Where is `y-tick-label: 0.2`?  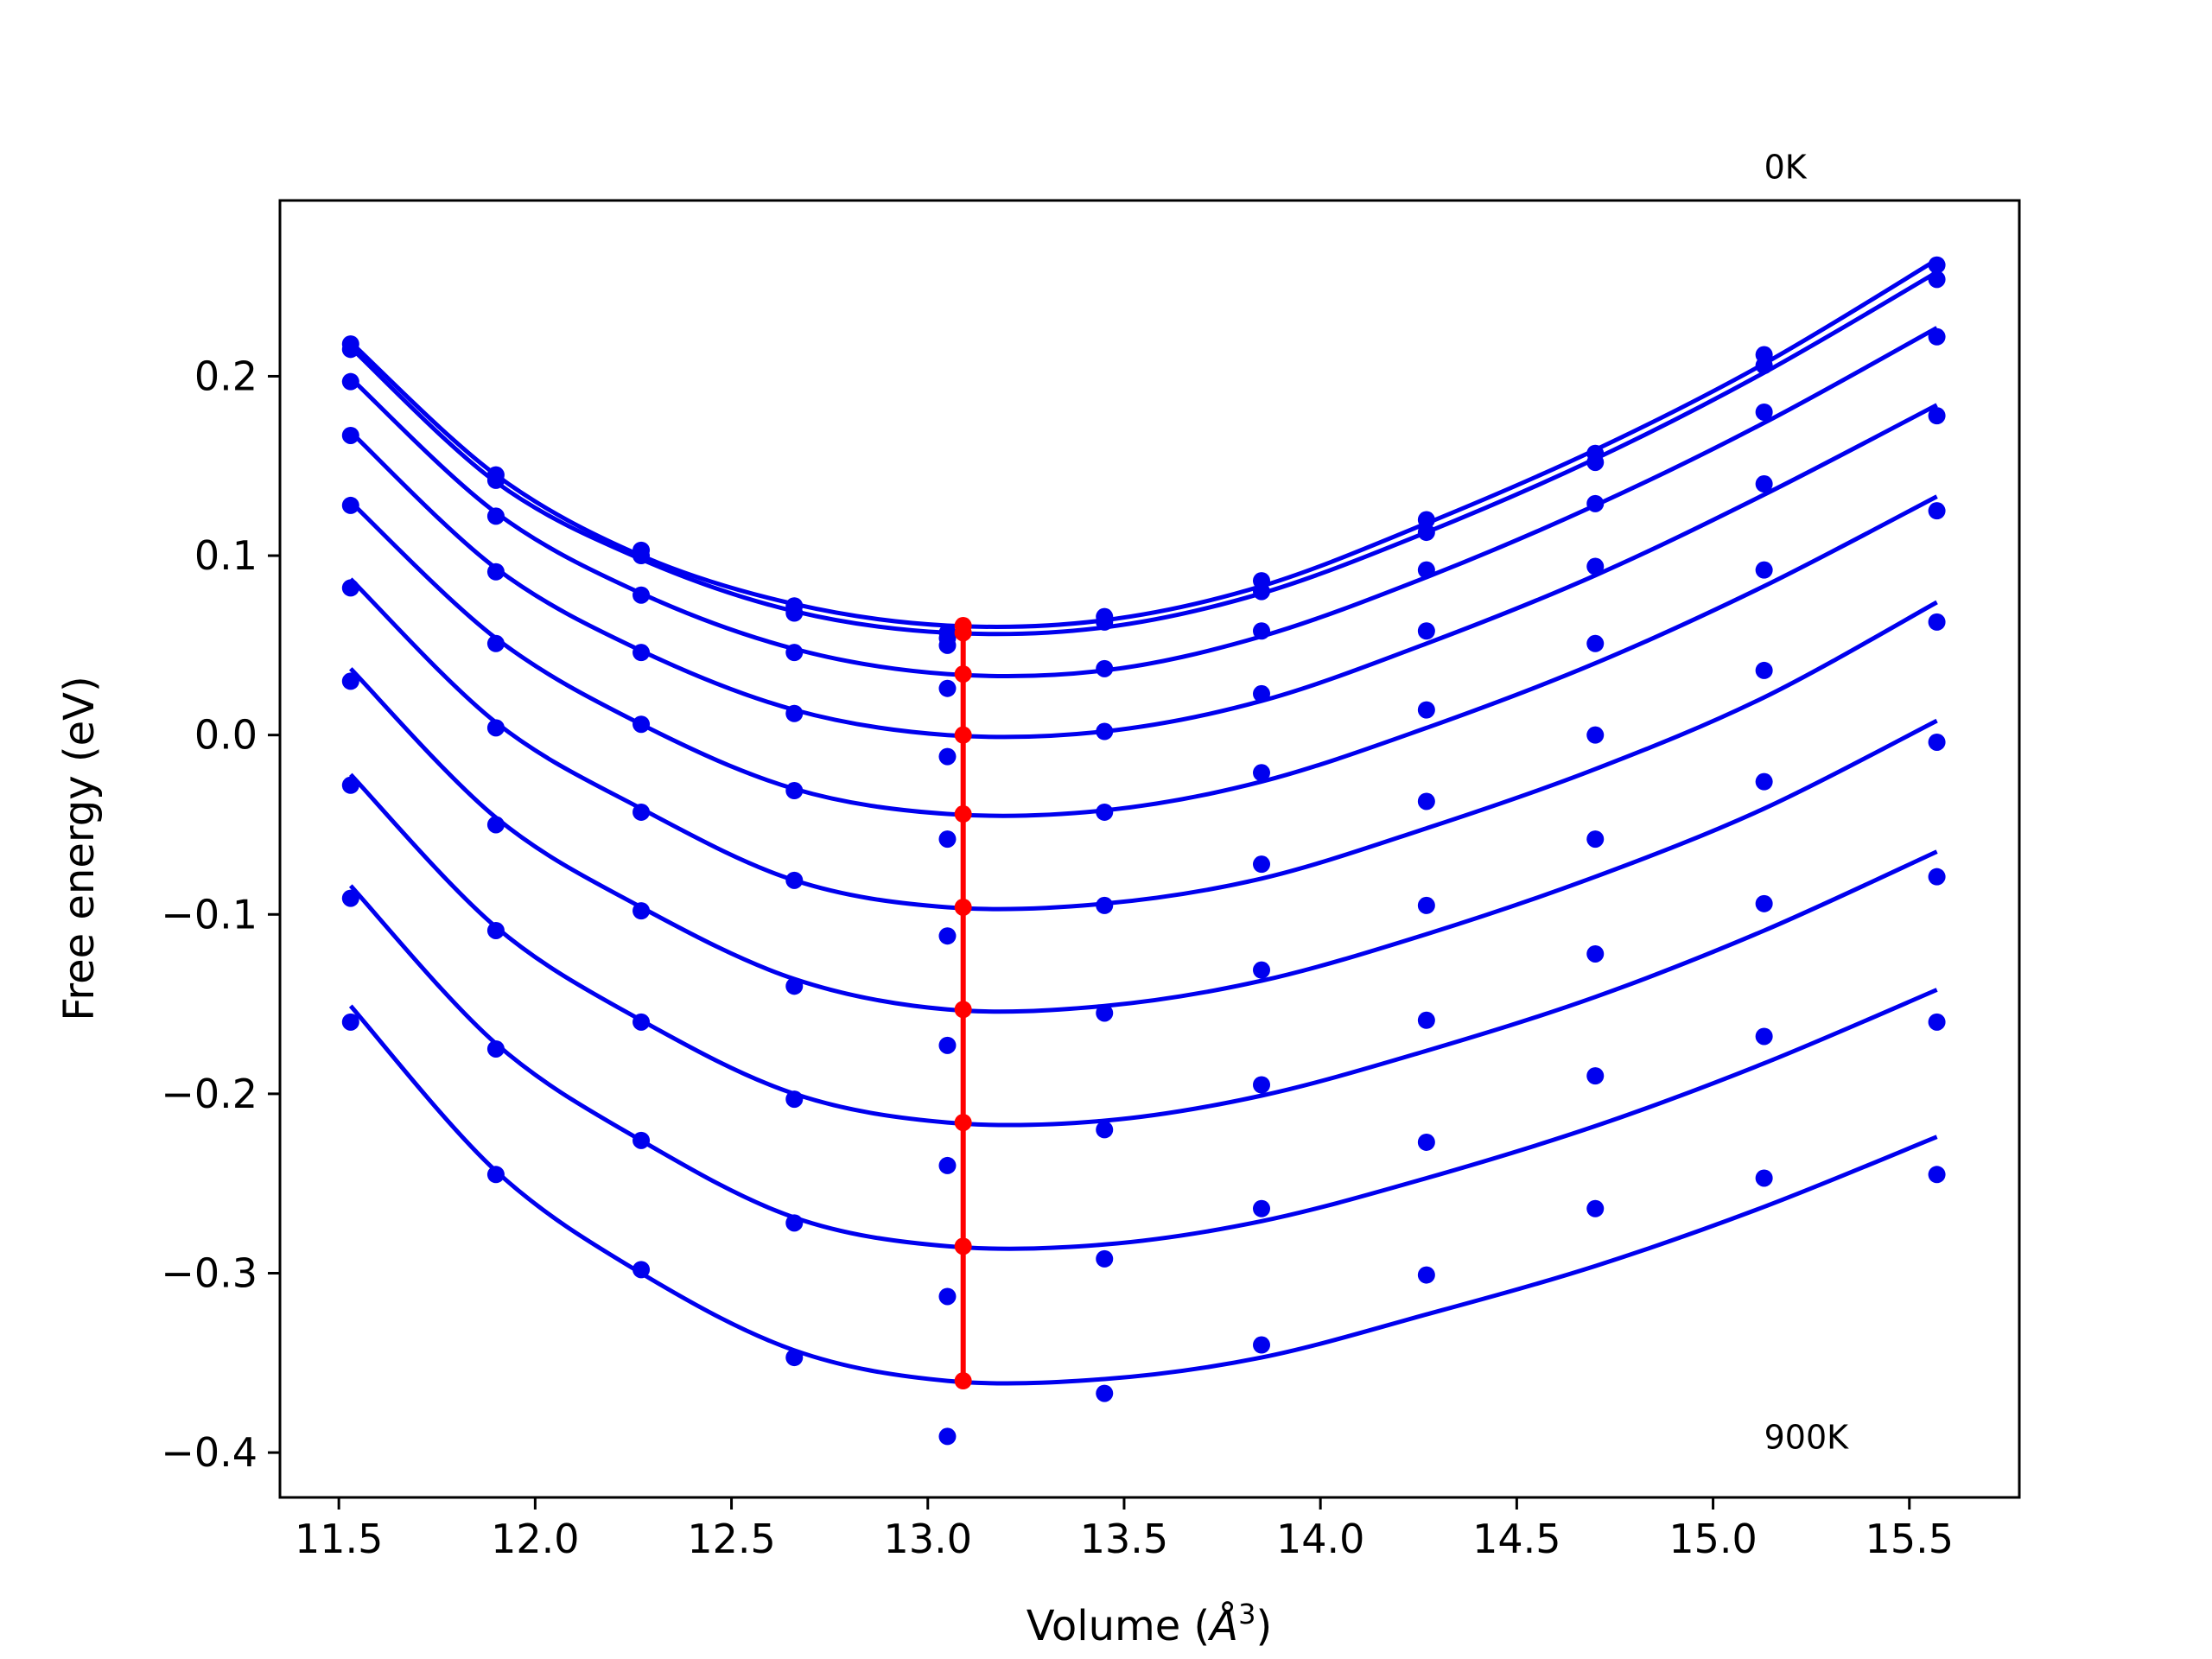 y-tick-label: 0.2 is located at coordinates (225, 376).